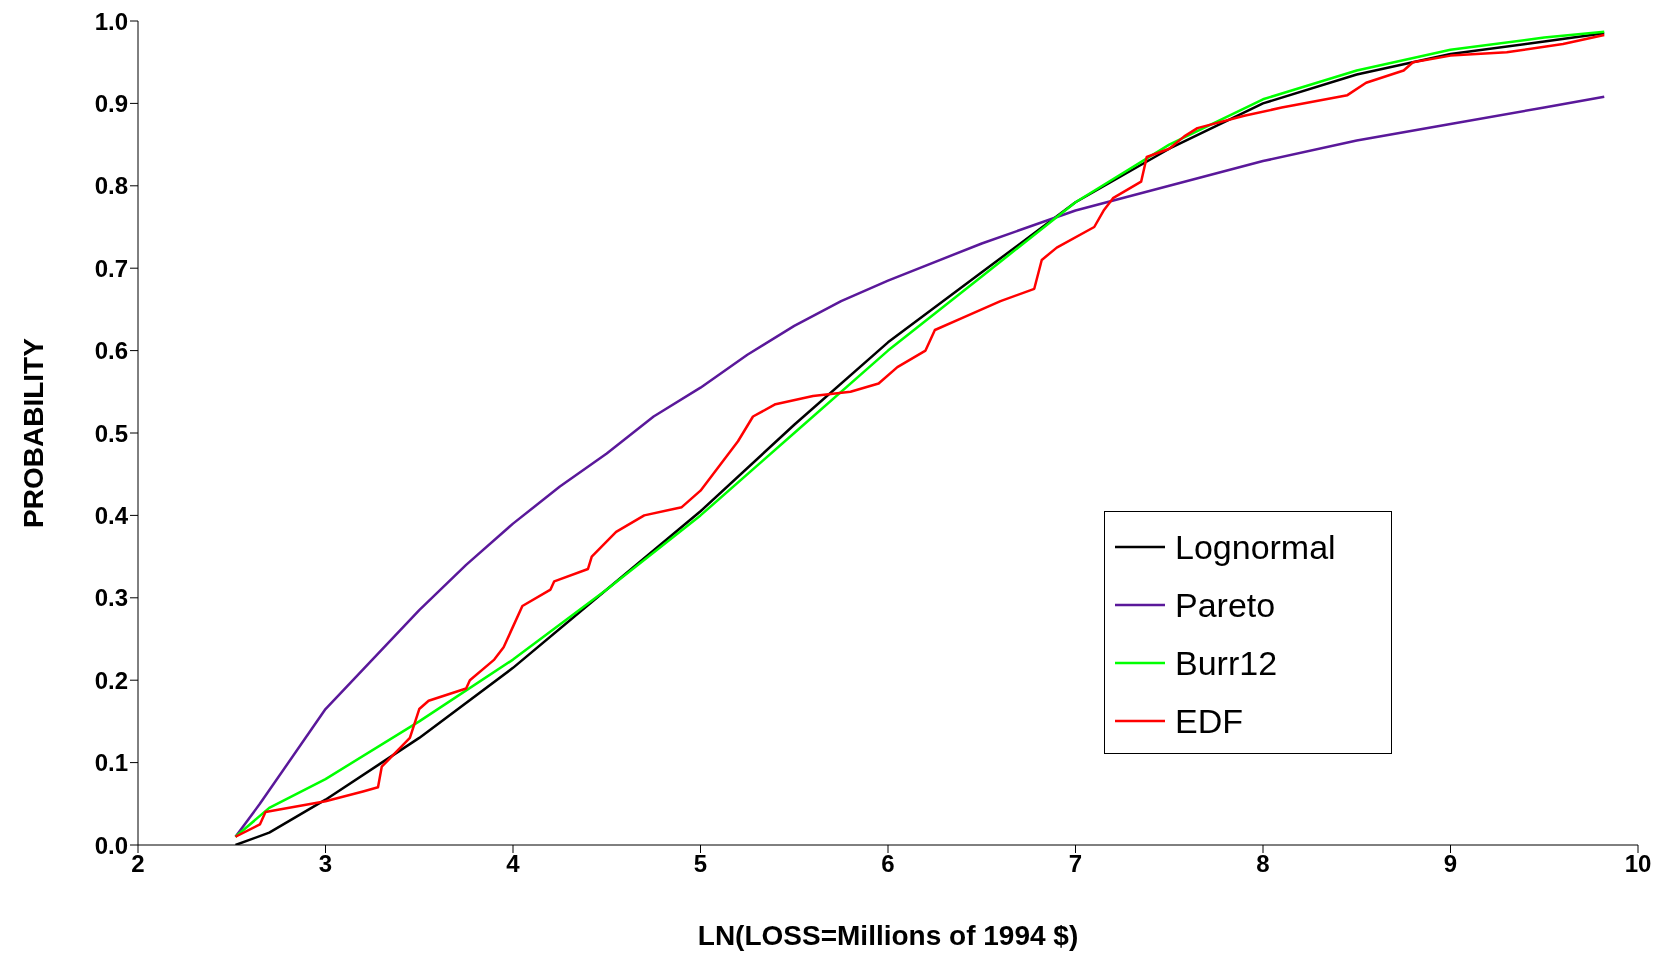 This screenshot has width=1660, height=974. Describe the element at coordinates (111, 598) in the screenshot. I see `y-tick-label: 0.3` at that location.